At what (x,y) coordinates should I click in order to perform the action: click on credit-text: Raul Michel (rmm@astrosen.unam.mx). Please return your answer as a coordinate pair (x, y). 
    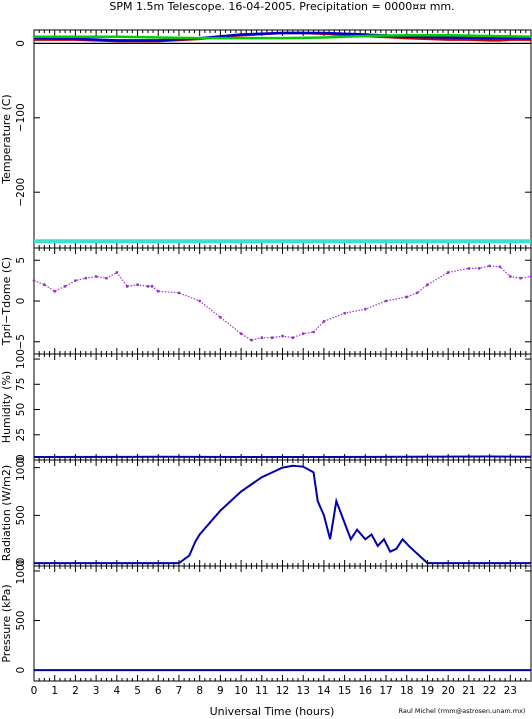
    Looking at the image, I should click on (462, 711).